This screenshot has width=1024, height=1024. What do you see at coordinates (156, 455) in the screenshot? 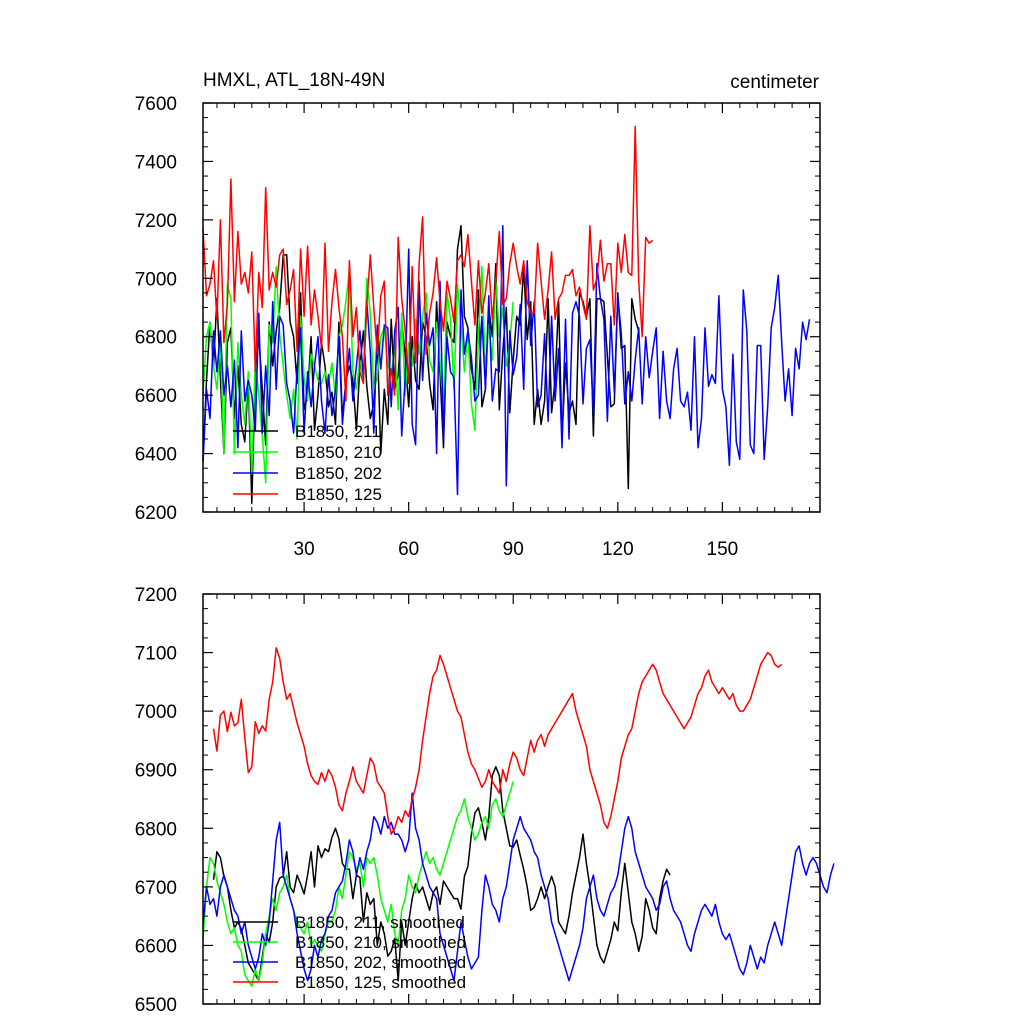
I see `y-tick-label: 6400` at bounding box center [156, 455].